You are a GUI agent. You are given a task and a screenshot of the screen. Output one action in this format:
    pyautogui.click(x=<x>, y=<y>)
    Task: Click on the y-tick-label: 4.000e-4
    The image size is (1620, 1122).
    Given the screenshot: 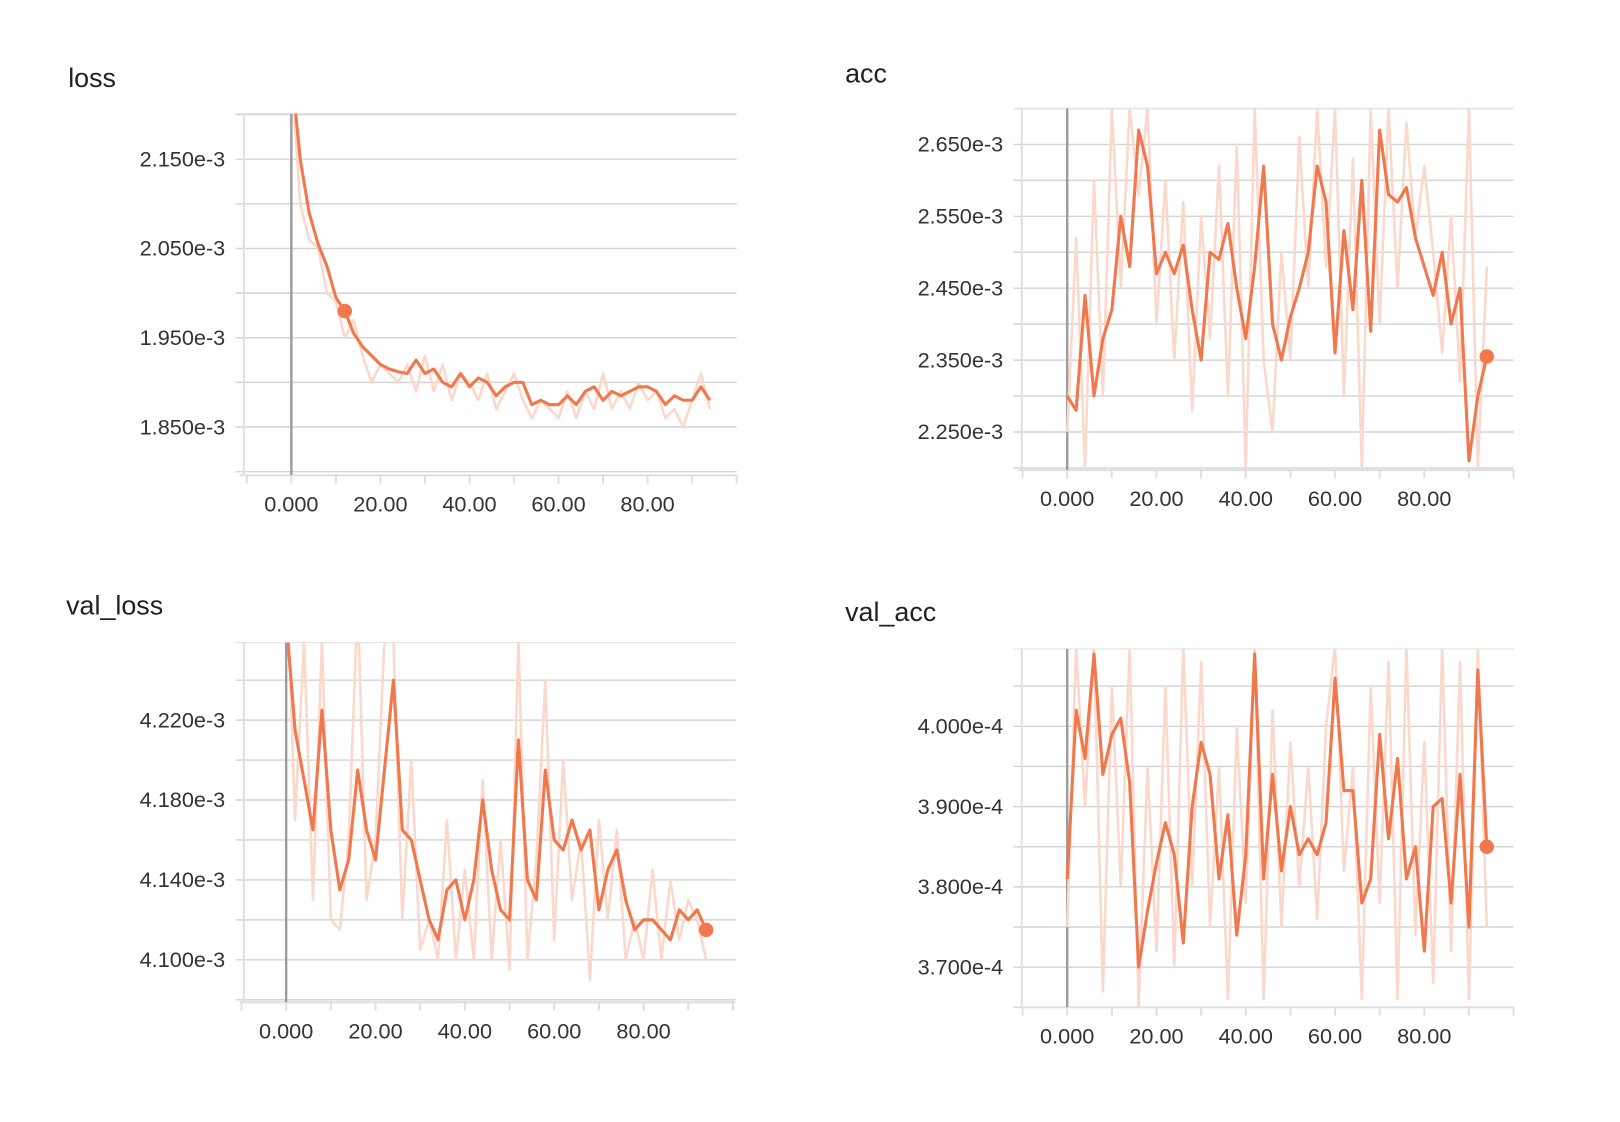 What is the action you would take?
    pyautogui.click(x=961, y=726)
    